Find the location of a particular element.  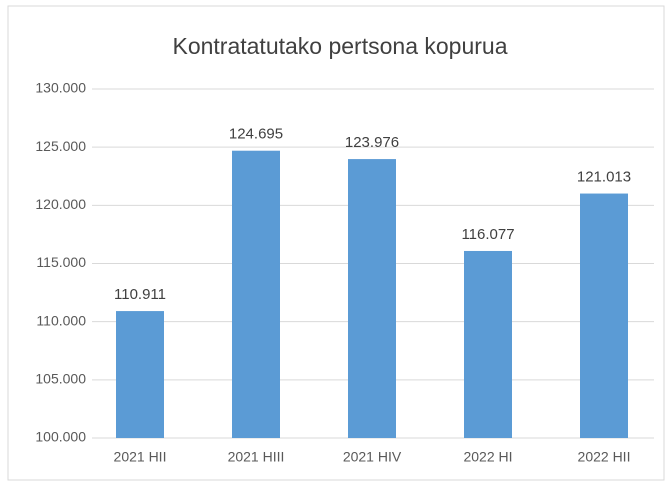

value-label: 121.013 is located at coordinates (604, 177).